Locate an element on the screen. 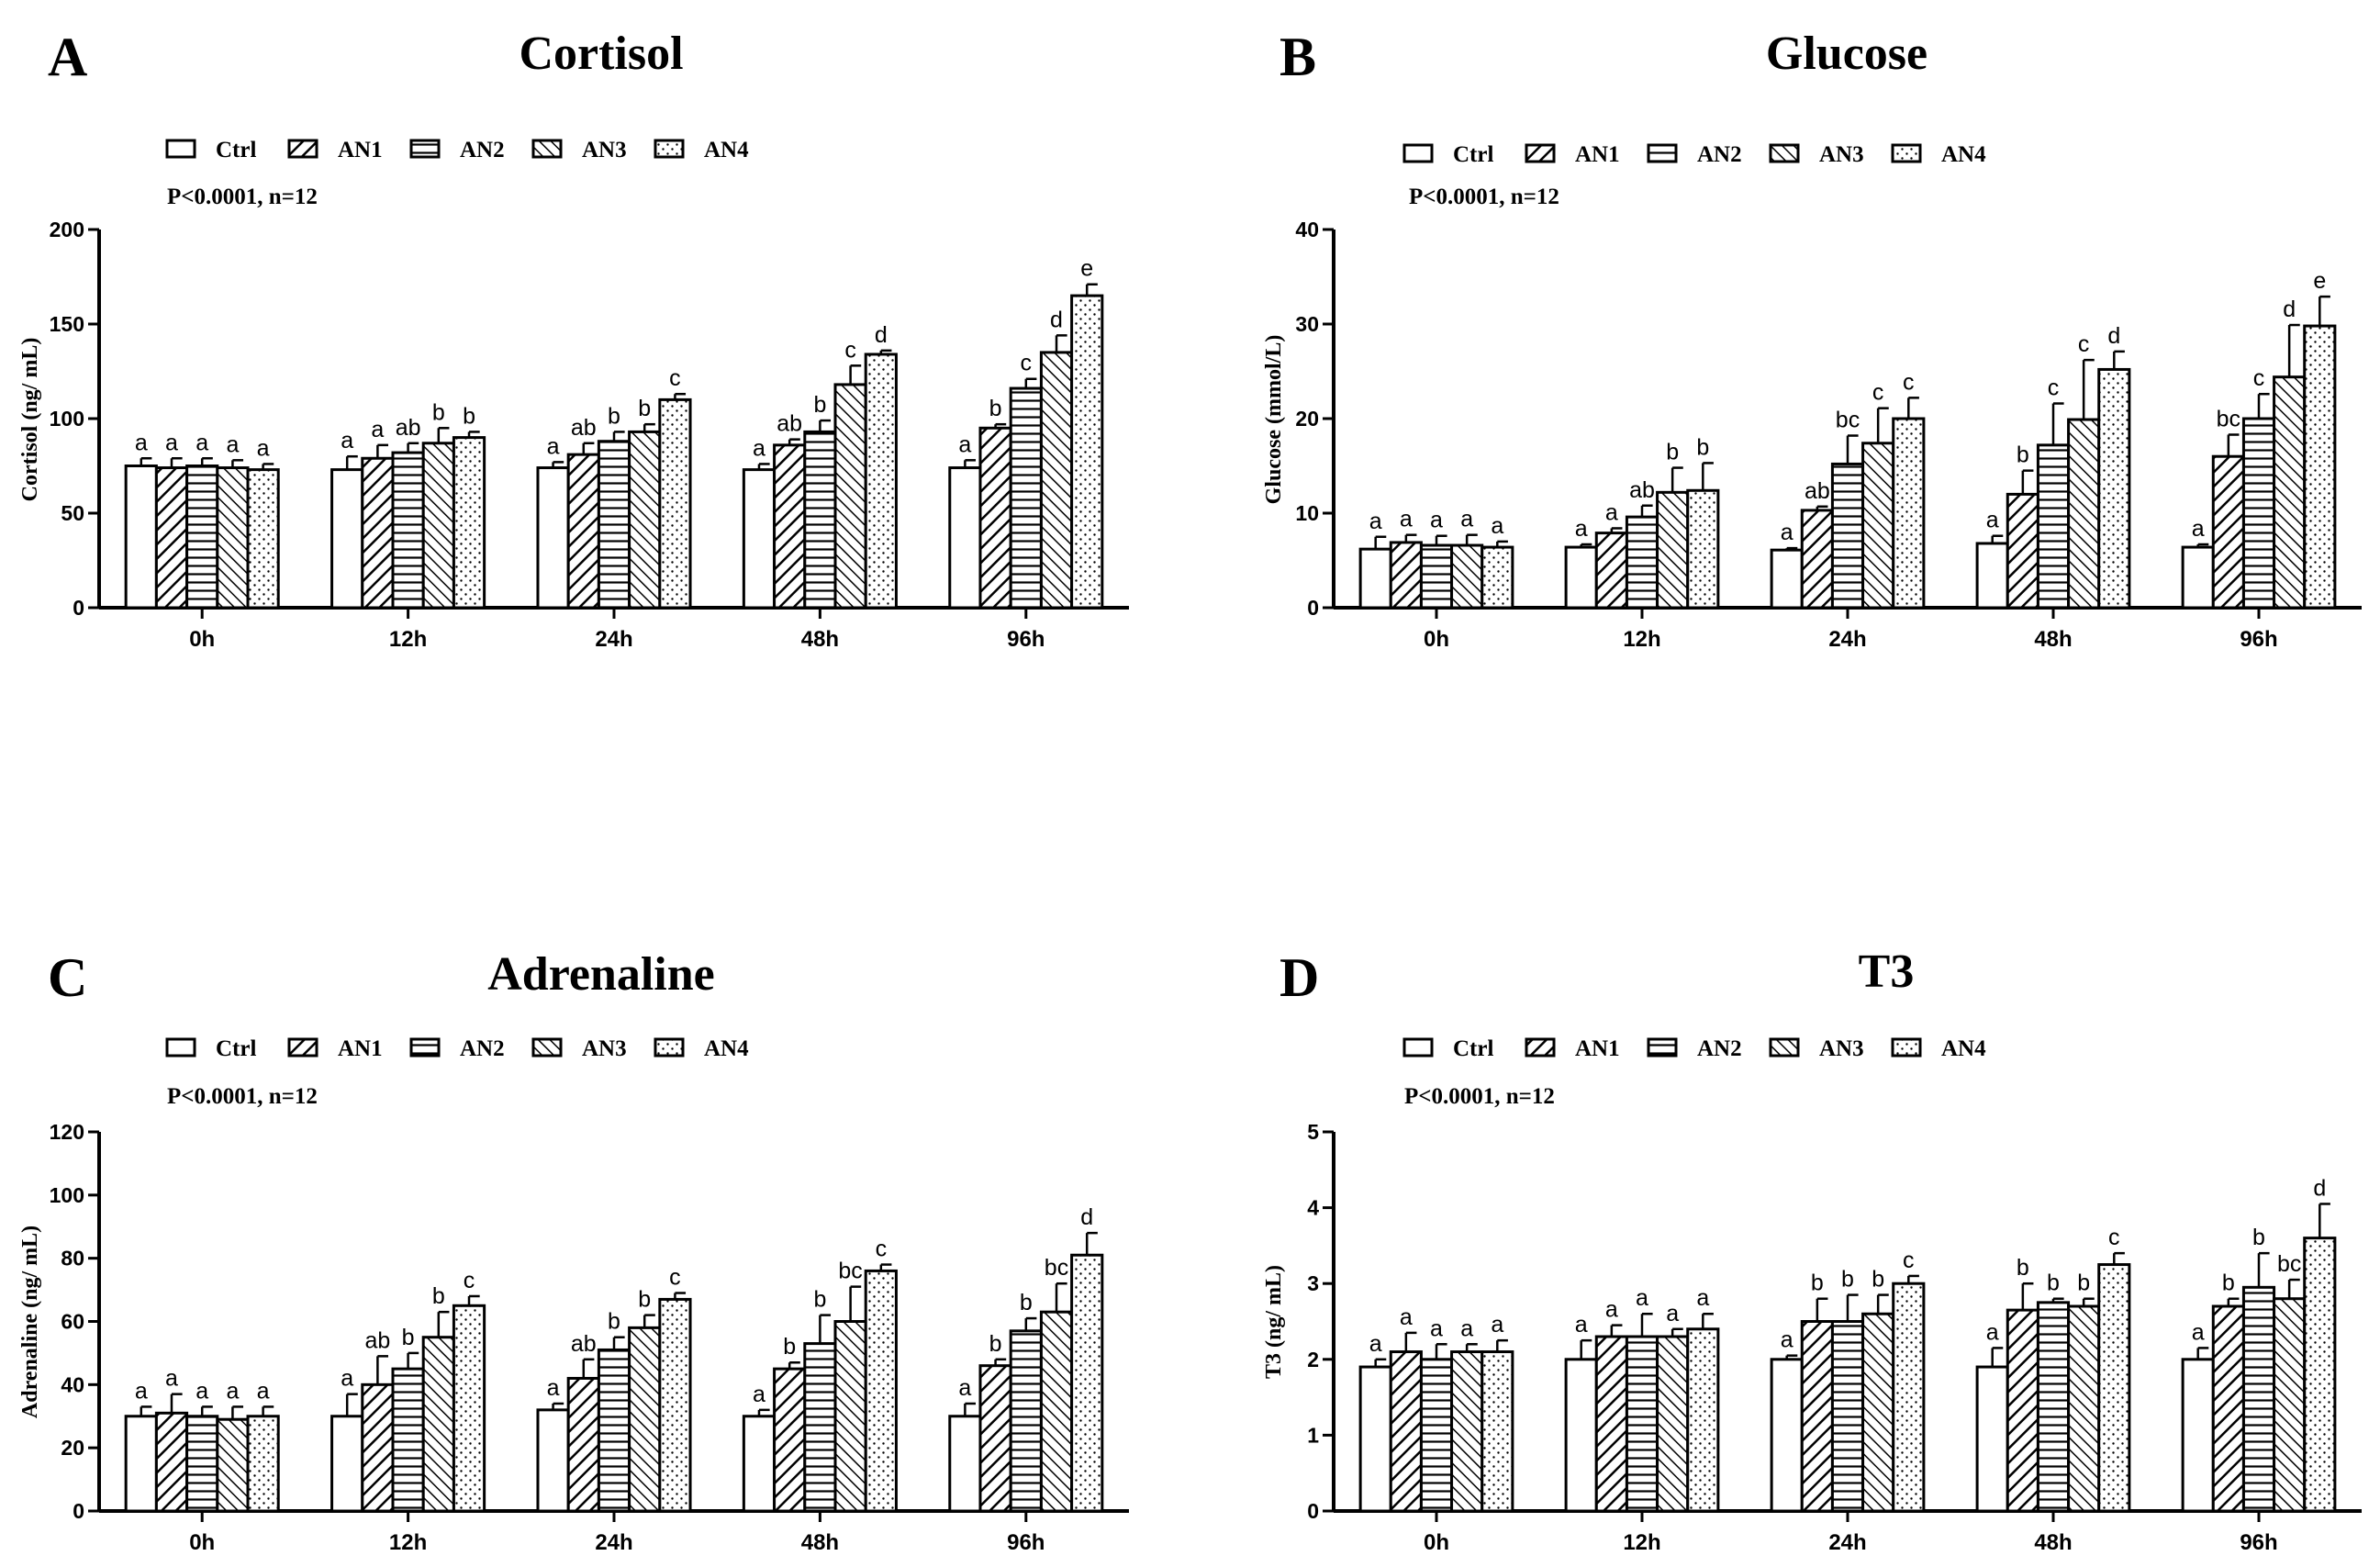 This screenshot has height=1567, width=2380. panel-letter-c: C is located at coordinates (67, 977).